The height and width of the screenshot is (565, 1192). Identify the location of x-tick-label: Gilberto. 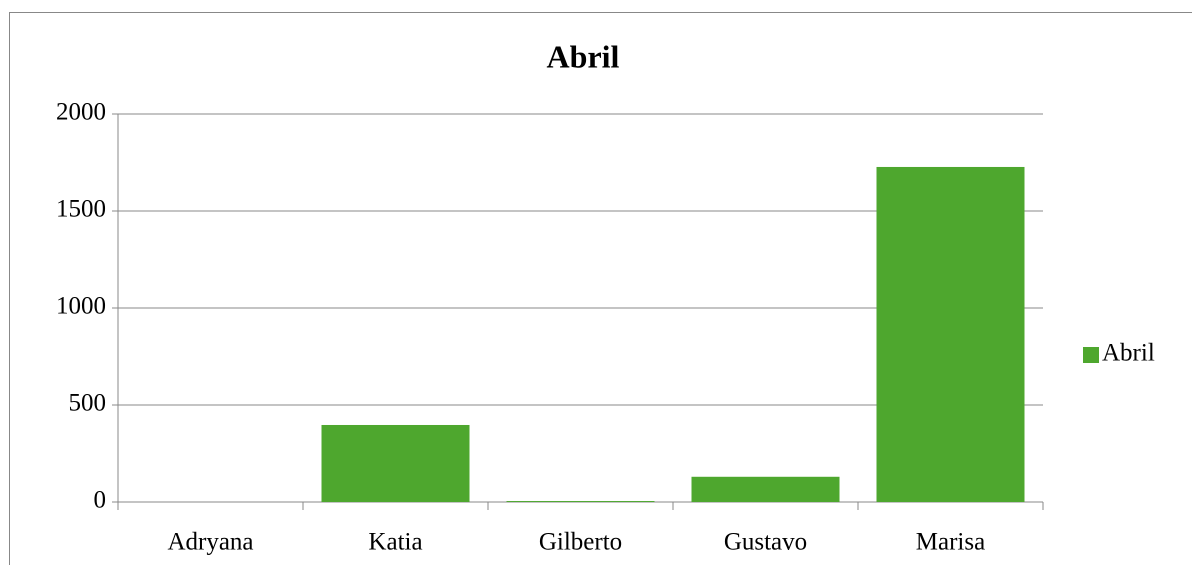
(580, 542).